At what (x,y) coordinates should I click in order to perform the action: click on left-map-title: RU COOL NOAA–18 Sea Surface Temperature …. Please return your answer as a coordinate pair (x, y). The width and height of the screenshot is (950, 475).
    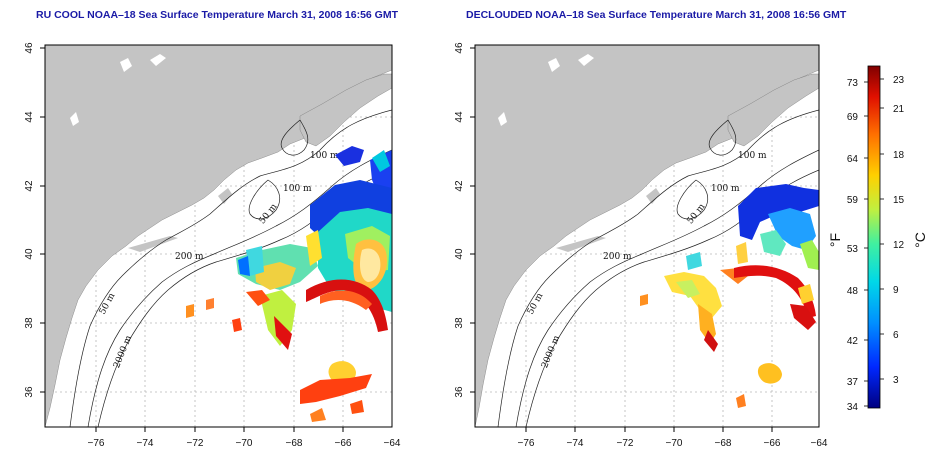
    Looking at the image, I should click on (217, 15).